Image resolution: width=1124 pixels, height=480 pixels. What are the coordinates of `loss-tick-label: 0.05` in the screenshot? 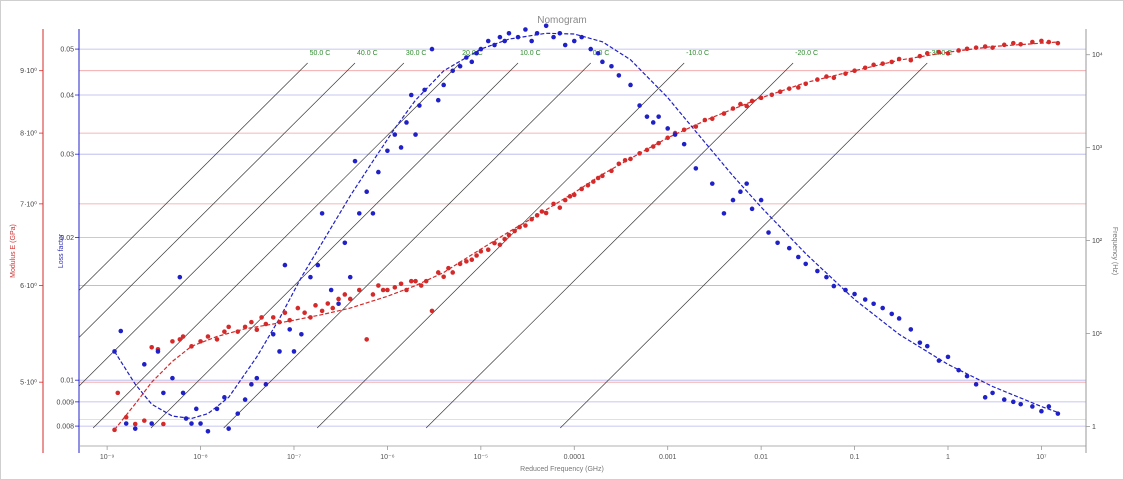 It's located at (67, 50).